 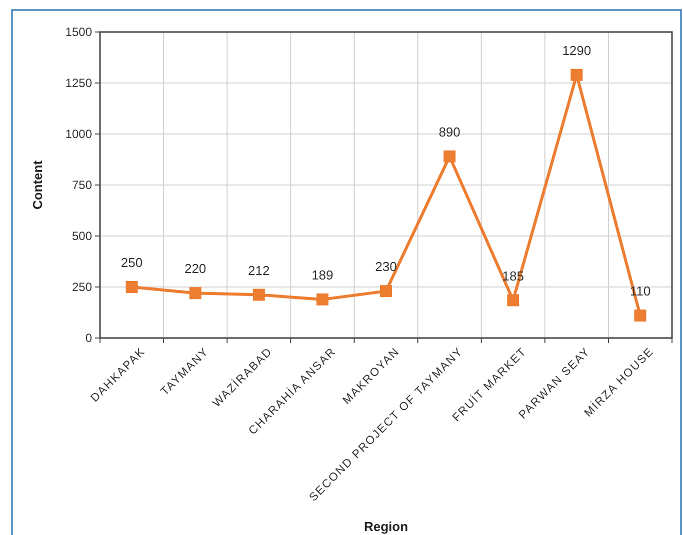 What do you see at coordinates (386, 526) in the screenshot?
I see `x-axis-title: Region` at bounding box center [386, 526].